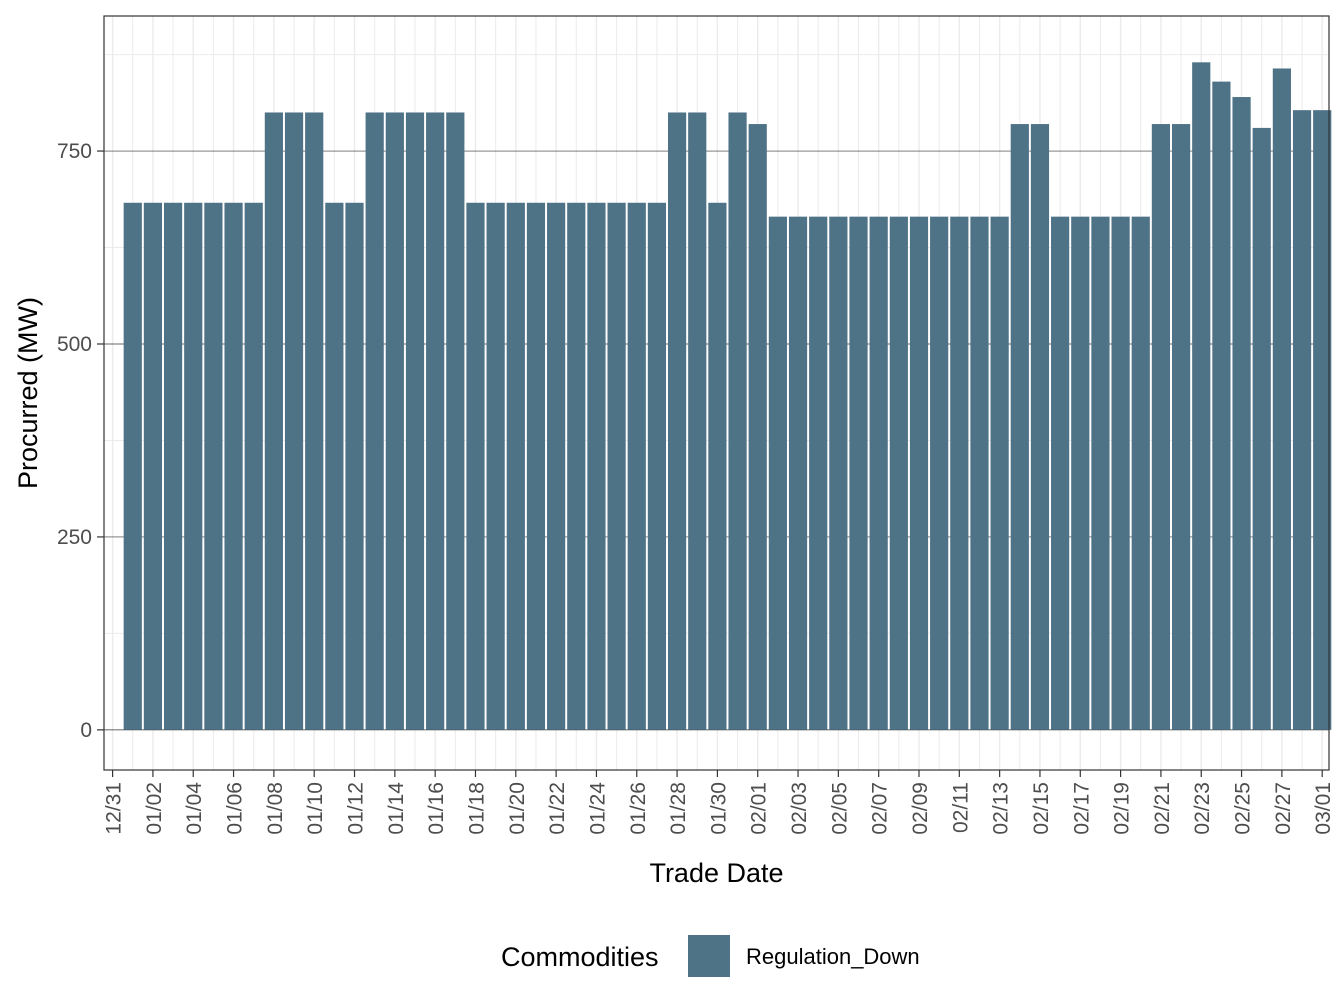 This screenshot has height=1008, width=1344. What do you see at coordinates (1041, 808) in the screenshot?
I see `x-tick-label: 02/15` at bounding box center [1041, 808].